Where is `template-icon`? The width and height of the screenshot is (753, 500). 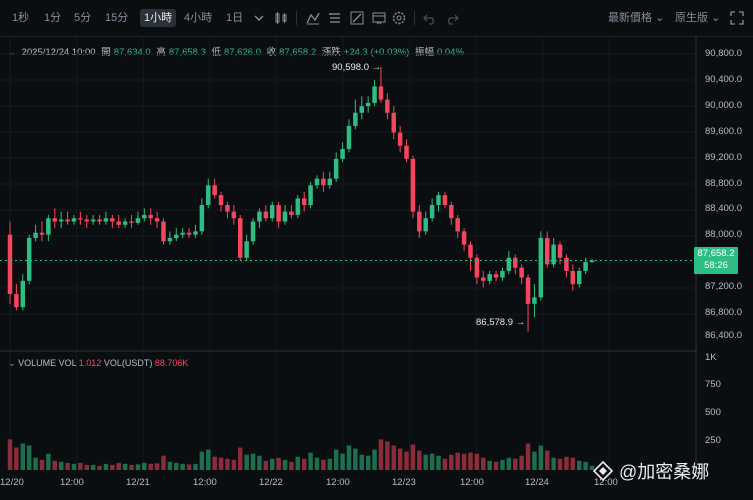 template-icon is located at coordinates (379, 18).